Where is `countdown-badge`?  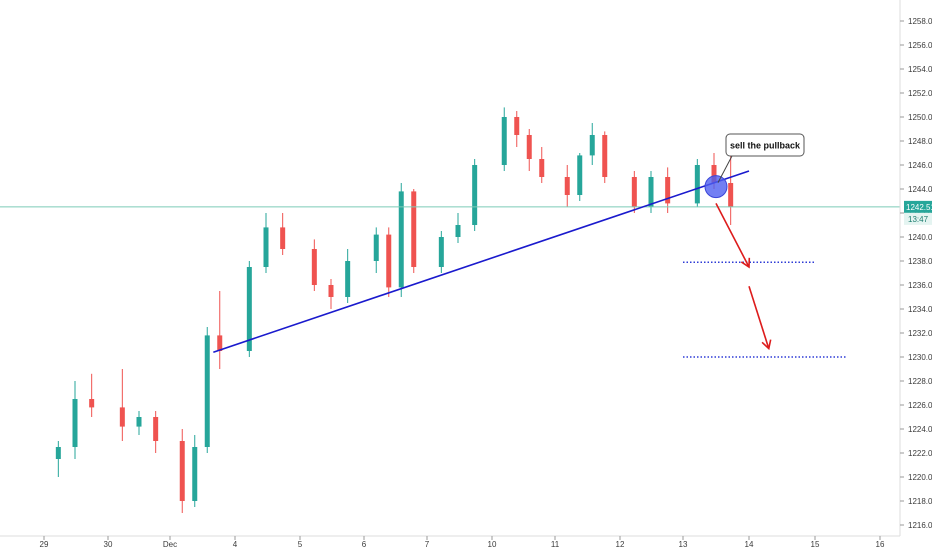 countdown-badge is located at coordinates (918, 218).